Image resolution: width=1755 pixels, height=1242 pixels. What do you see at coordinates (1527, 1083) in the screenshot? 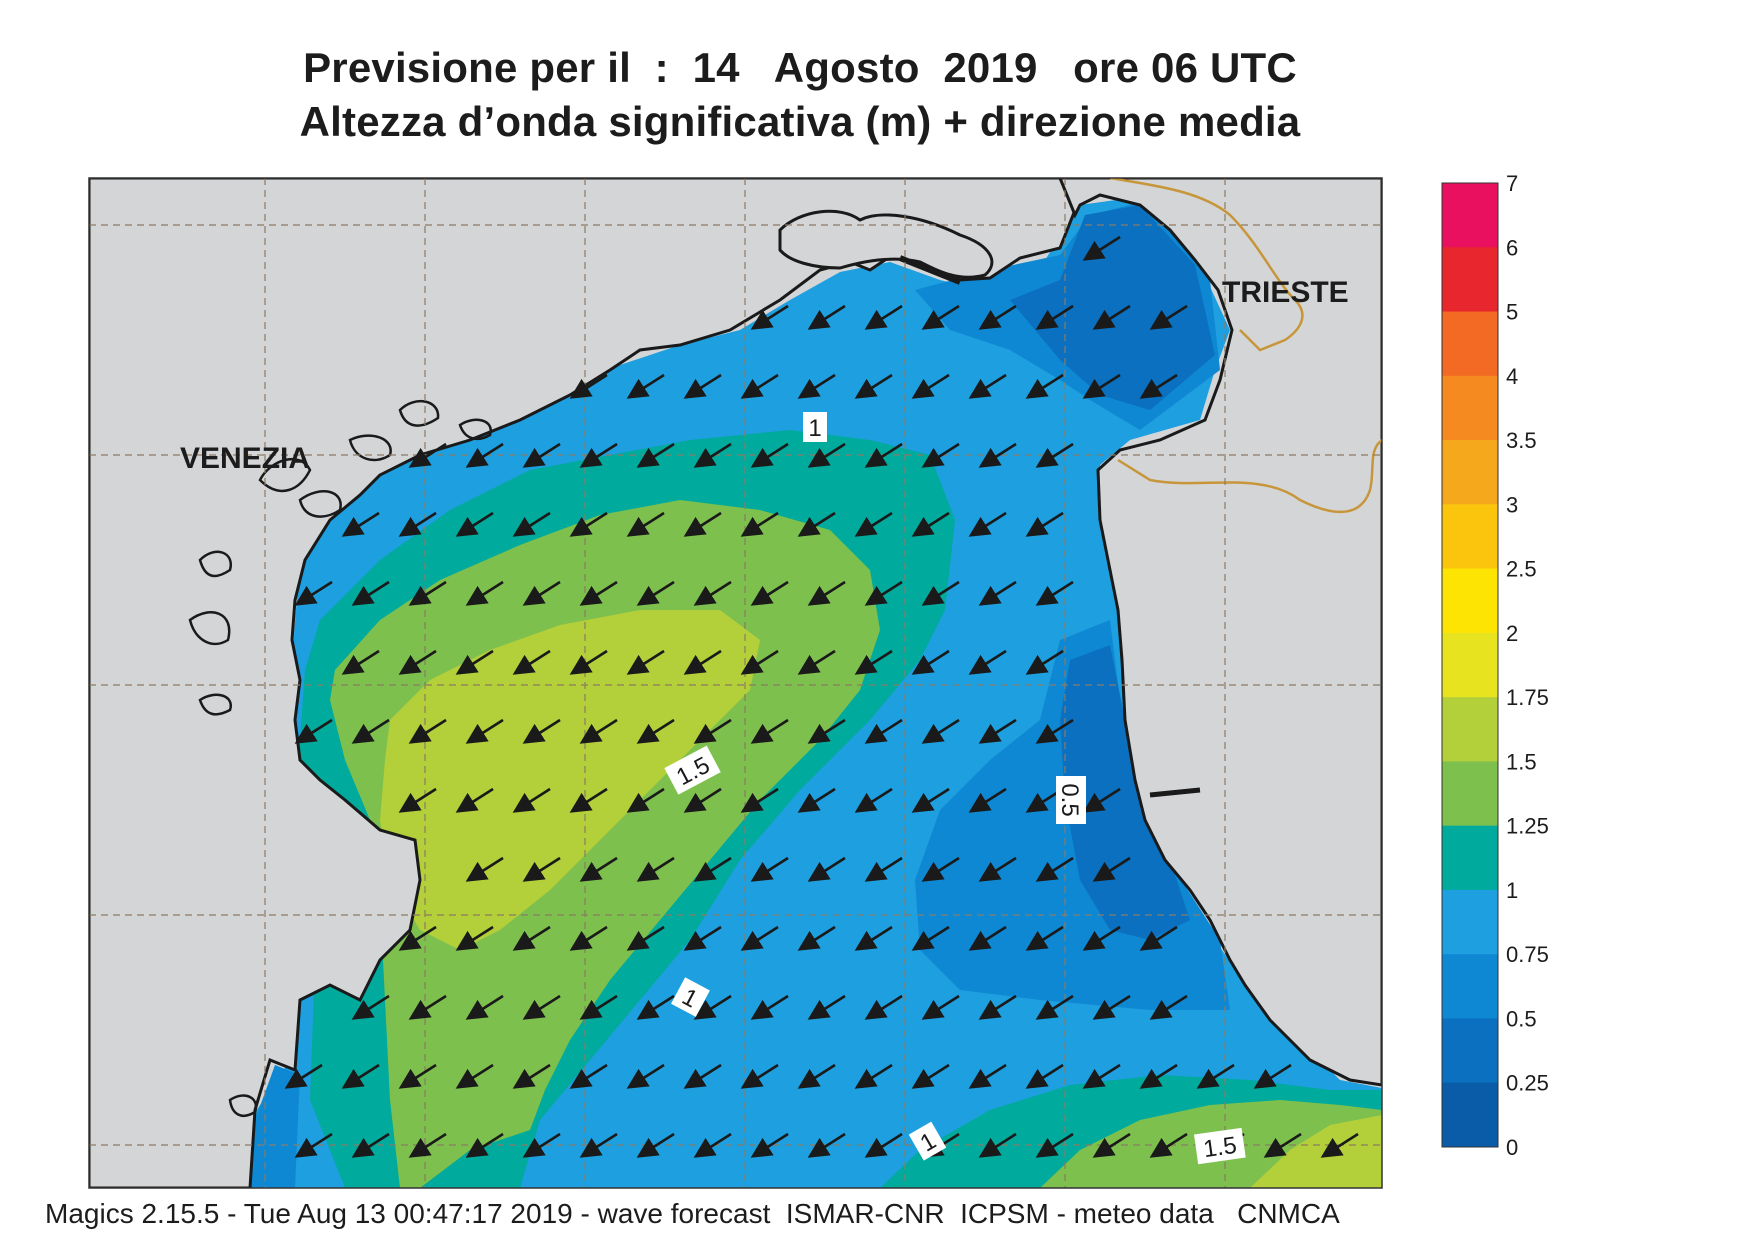
I see `colorbar-tick-label: 0.25` at bounding box center [1527, 1083].